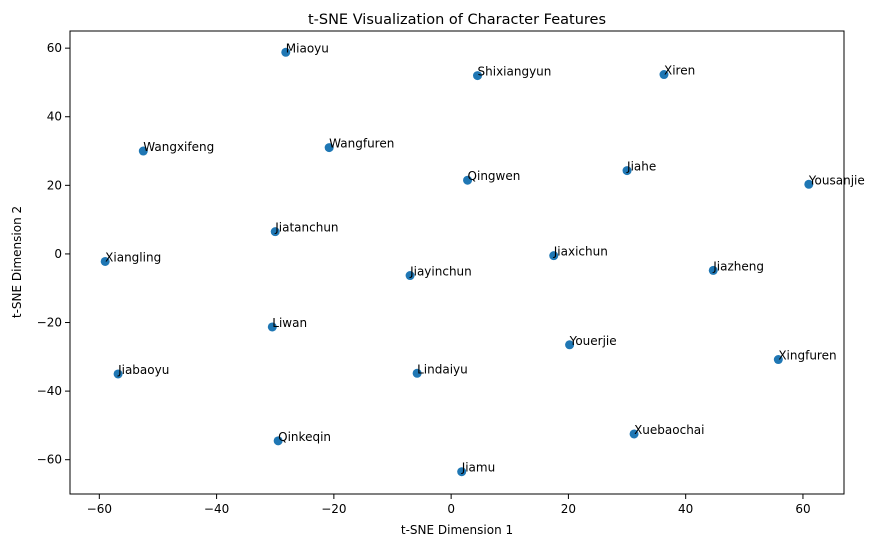  What do you see at coordinates (58, 254) in the screenshot?
I see `y-tick-label: 0` at bounding box center [58, 254].